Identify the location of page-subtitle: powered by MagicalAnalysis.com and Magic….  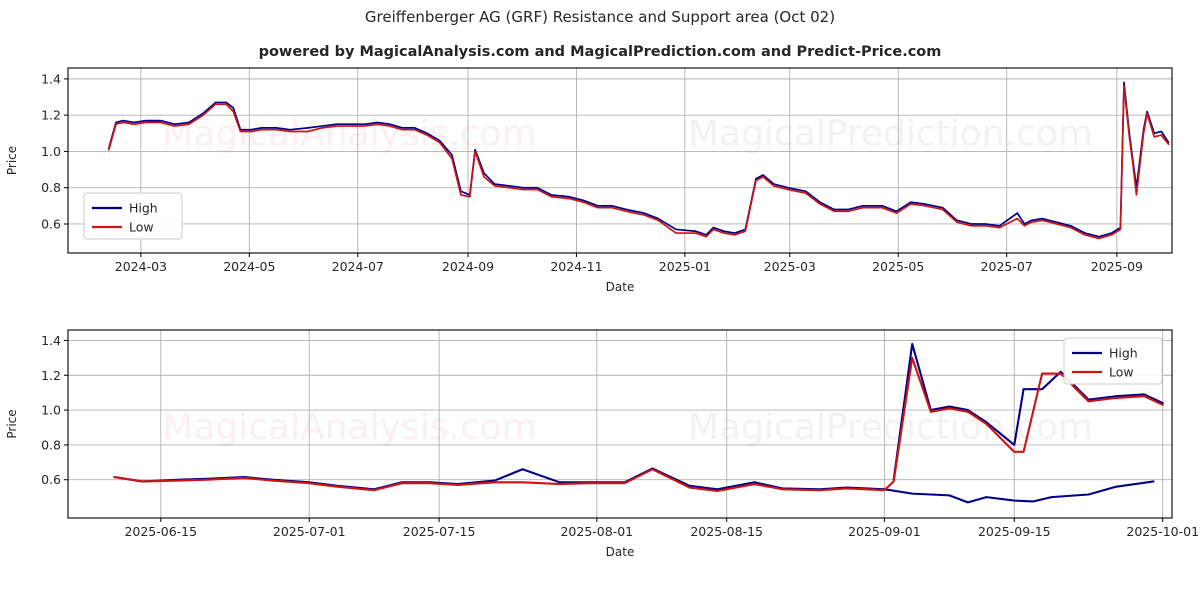
(600, 52).